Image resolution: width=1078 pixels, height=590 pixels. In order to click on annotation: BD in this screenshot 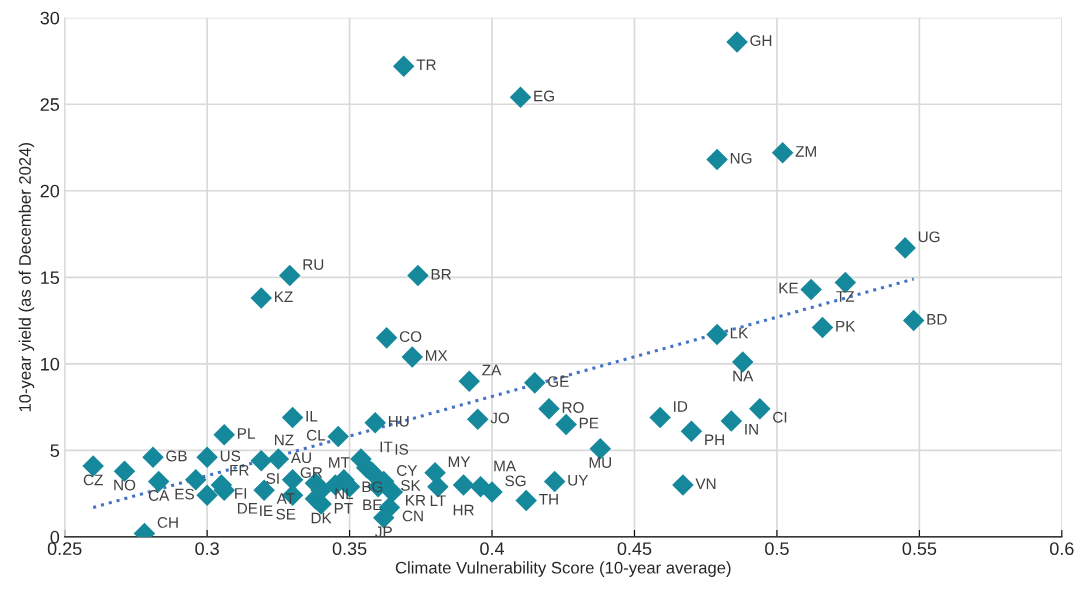, I will do `click(937, 319)`.